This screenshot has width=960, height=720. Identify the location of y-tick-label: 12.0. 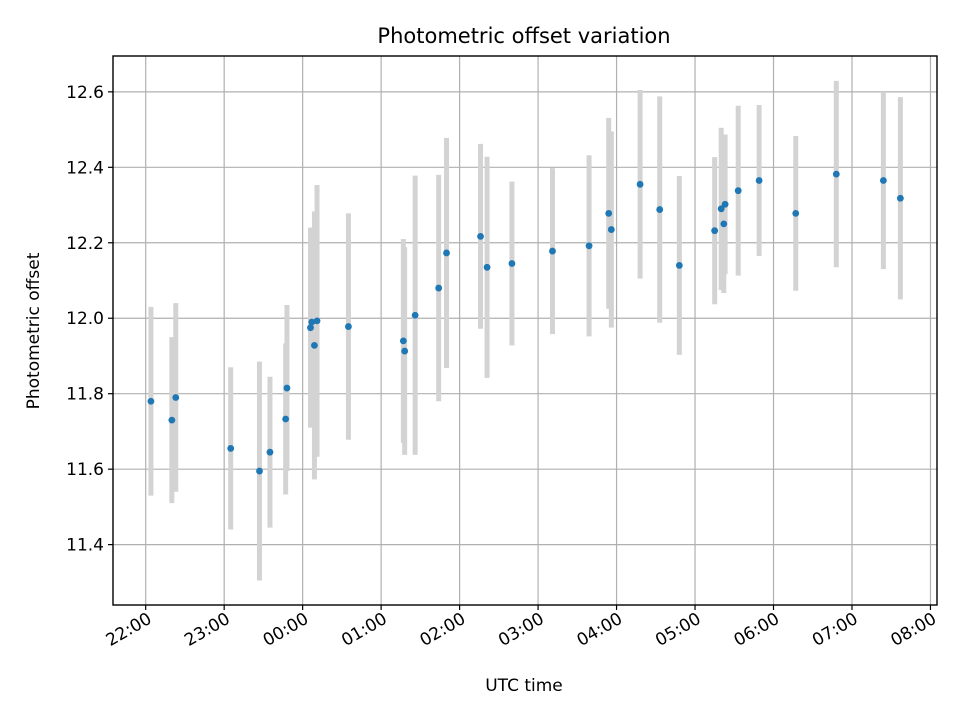
(85, 319).